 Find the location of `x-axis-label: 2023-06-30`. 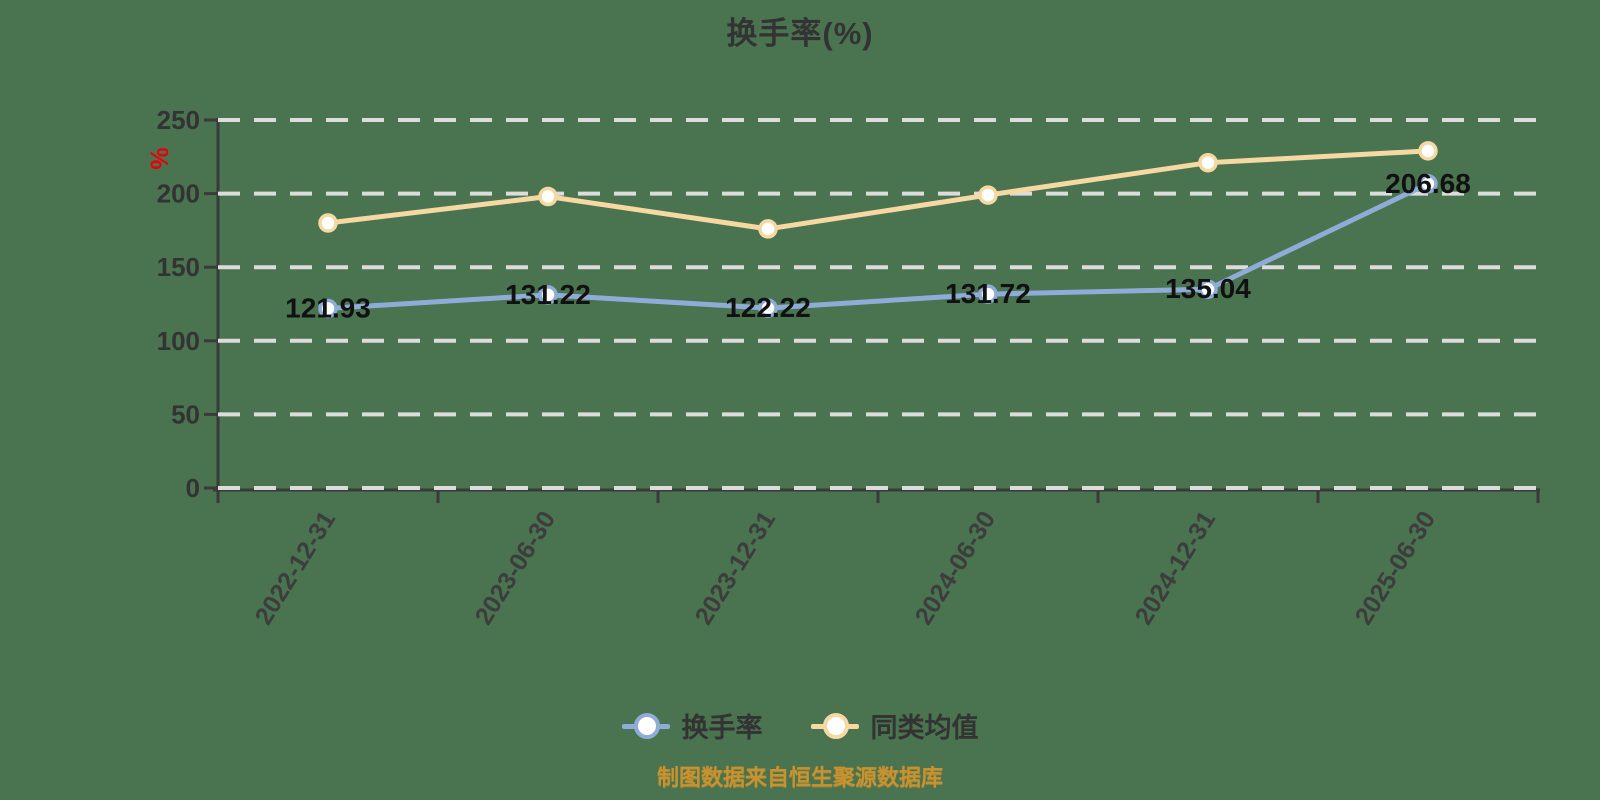

x-axis-label: 2023-06-30 is located at coordinates (516, 567).